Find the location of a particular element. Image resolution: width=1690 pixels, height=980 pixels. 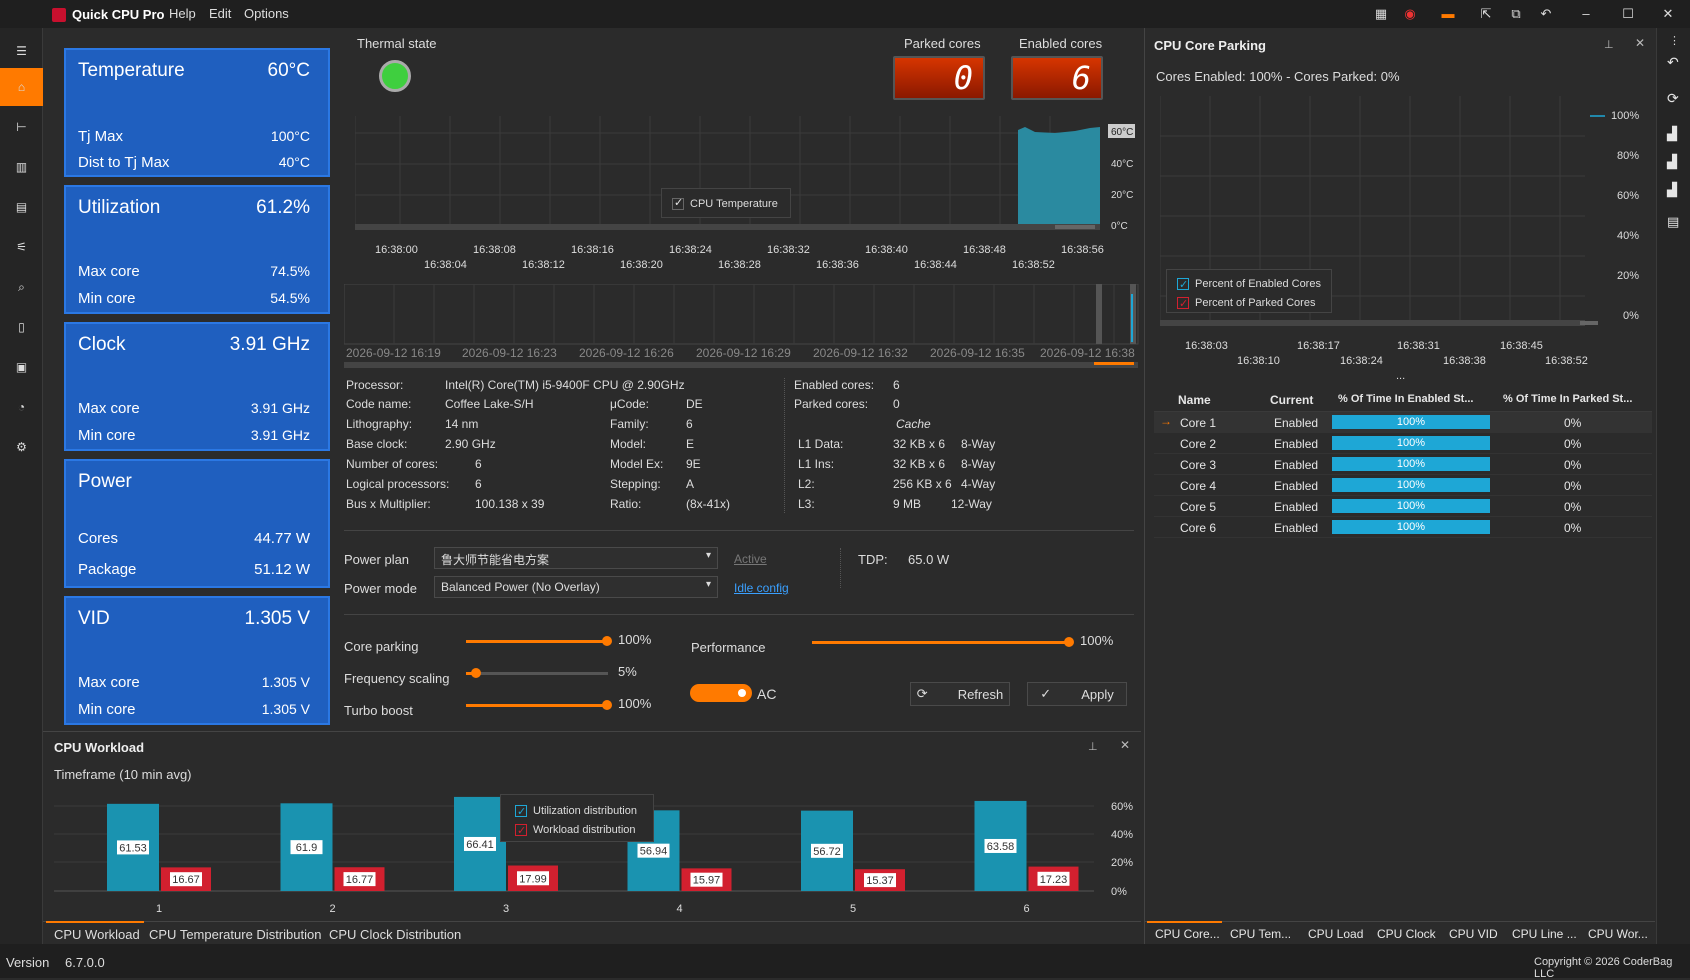

gauge-icon: ◔ is located at coordinates (21, 407).